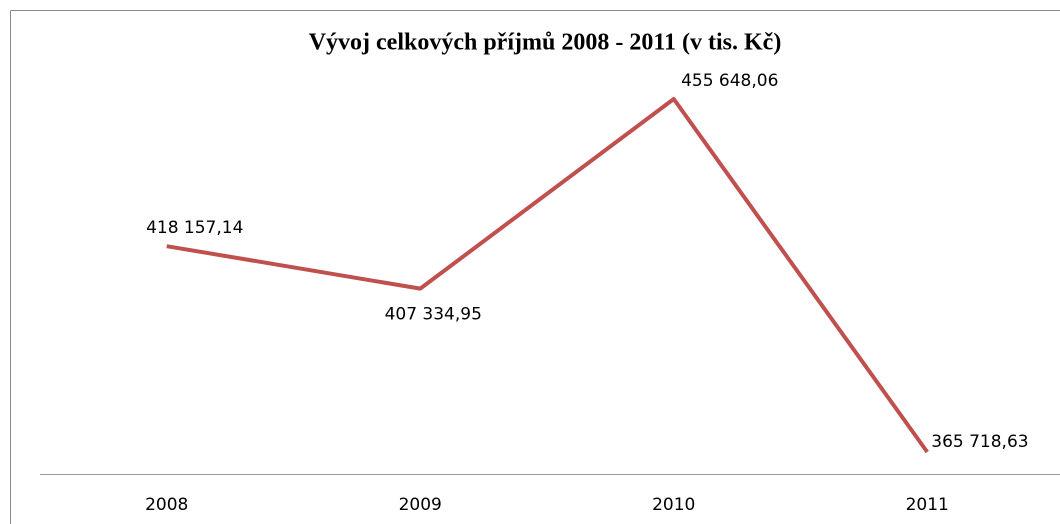  I want to click on data-label: 418 157,14, so click(194, 228).